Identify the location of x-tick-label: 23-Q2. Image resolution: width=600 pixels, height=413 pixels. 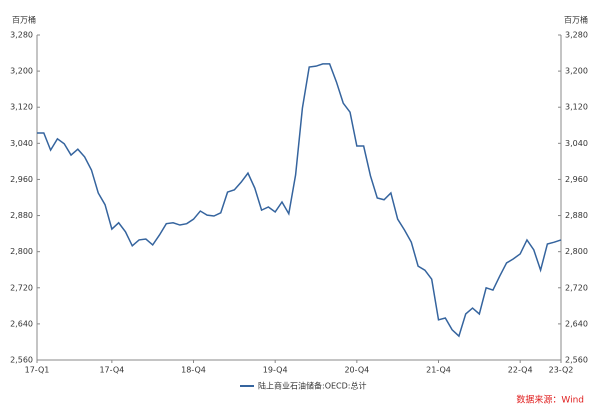
(561, 370).